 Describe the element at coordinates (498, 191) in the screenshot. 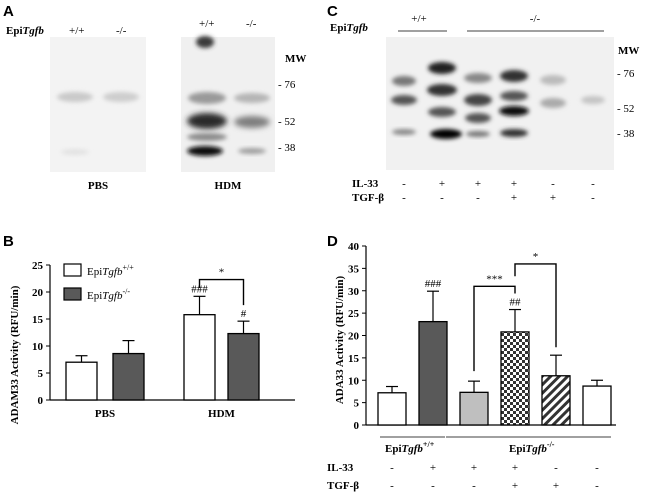

I see `panel-c-treatment-signs: - + + + - - - - - + + -` at that location.